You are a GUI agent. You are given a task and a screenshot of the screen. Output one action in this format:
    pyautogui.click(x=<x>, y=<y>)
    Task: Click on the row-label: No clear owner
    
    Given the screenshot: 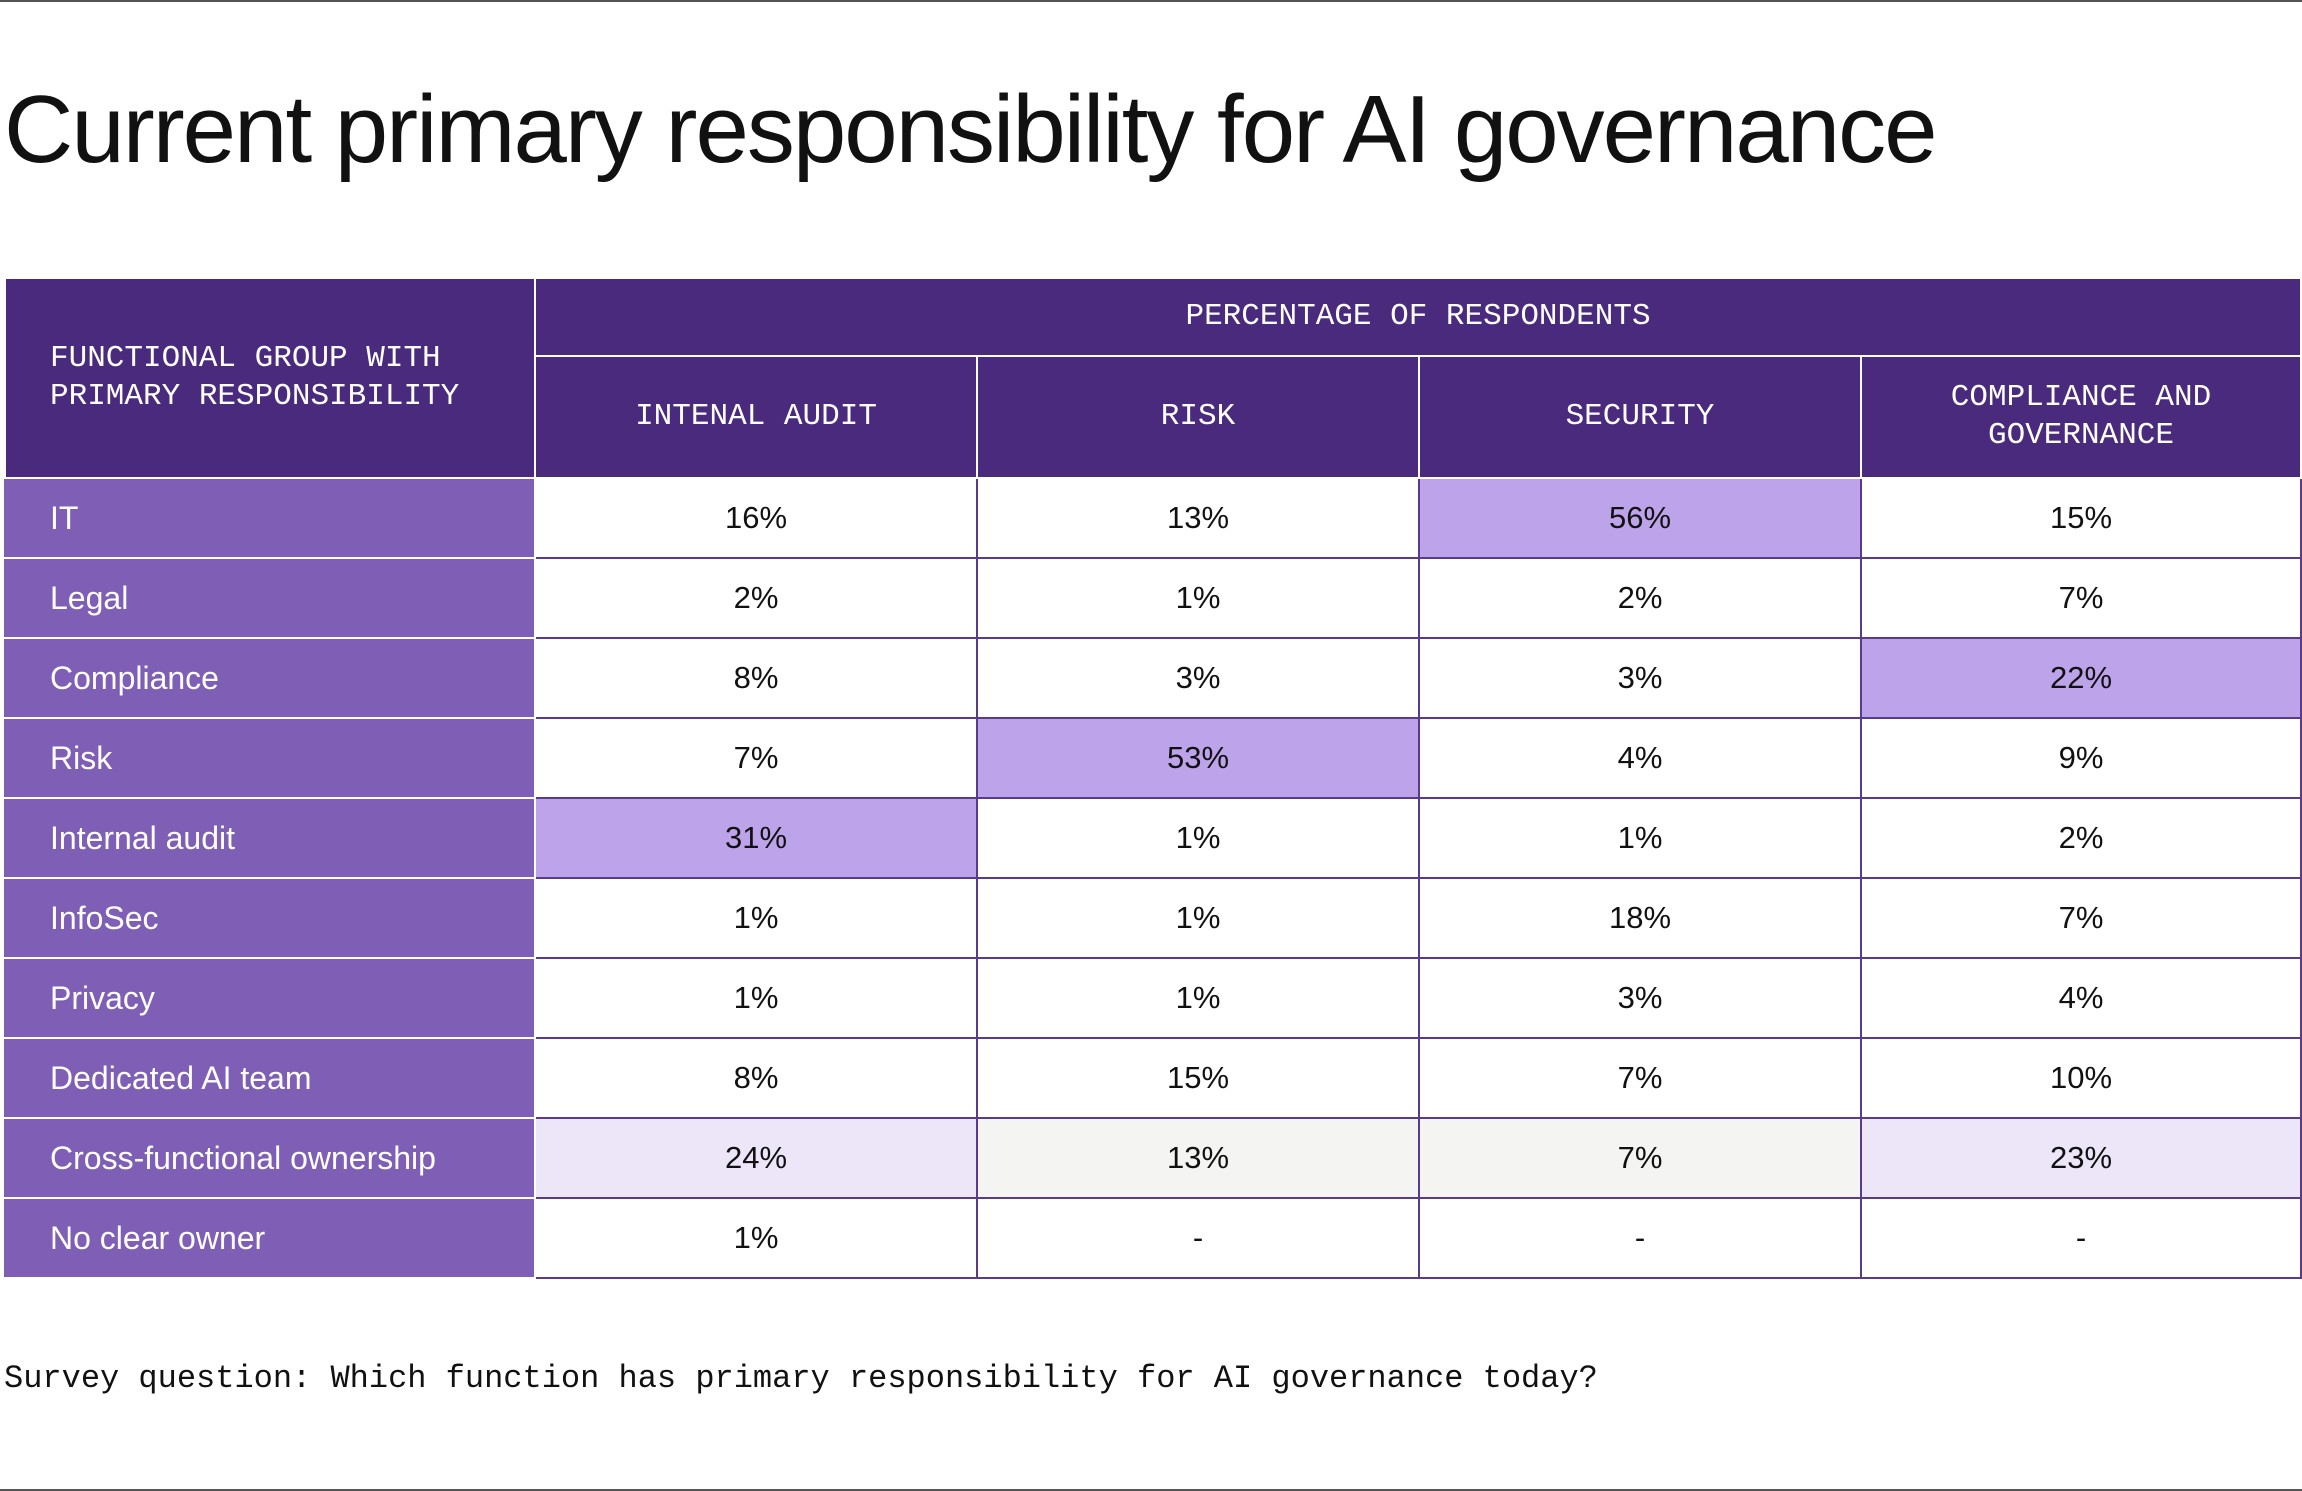 What is the action you would take?
    pyautogui.click(x=270, y=1238)
    